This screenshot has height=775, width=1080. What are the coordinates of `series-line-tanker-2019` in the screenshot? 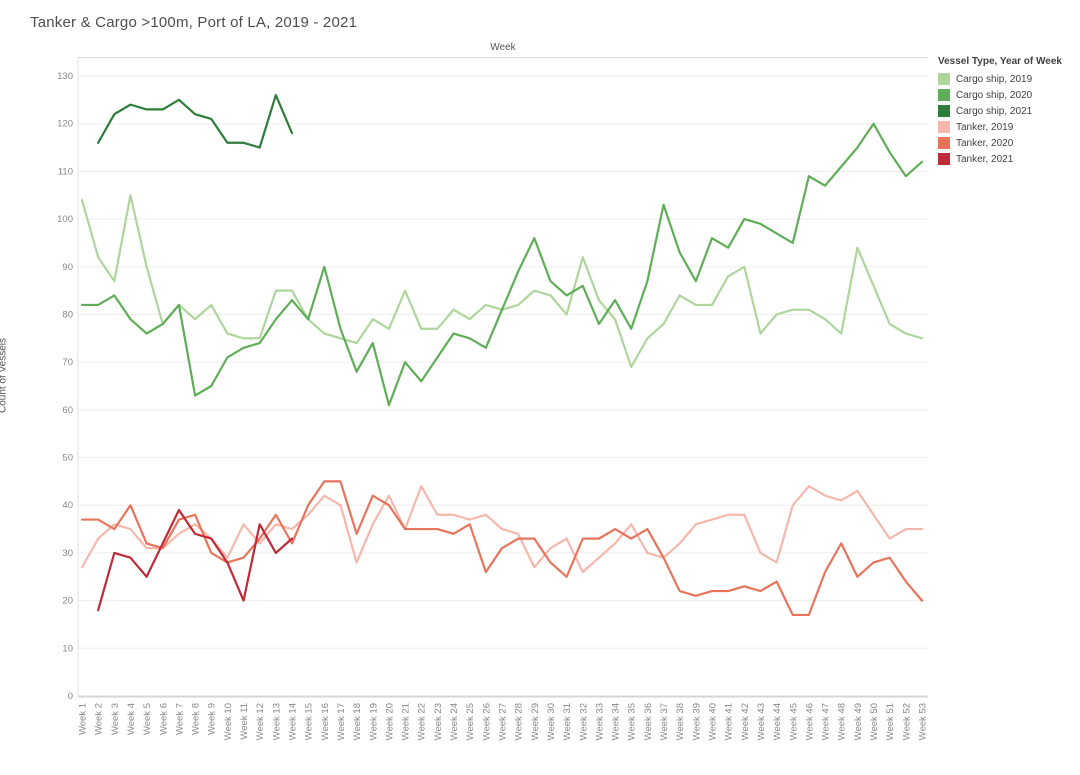 It's located at (502, 529).